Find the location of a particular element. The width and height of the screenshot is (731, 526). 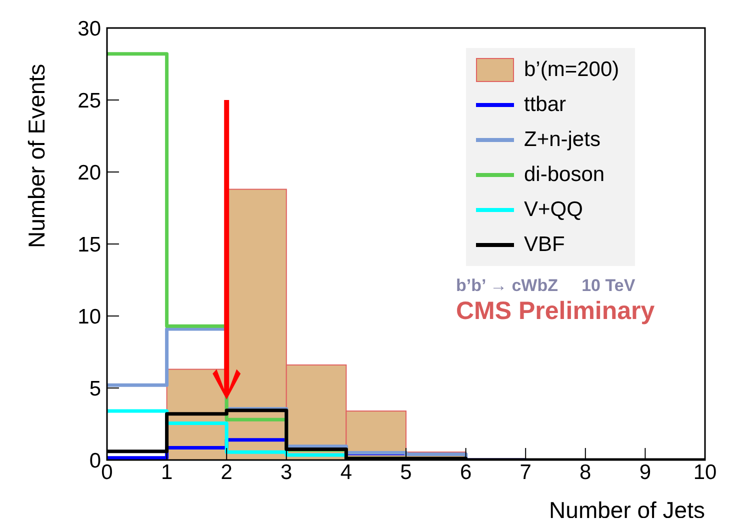

x-tick-label: 10 is located at coordinates (705, 472).